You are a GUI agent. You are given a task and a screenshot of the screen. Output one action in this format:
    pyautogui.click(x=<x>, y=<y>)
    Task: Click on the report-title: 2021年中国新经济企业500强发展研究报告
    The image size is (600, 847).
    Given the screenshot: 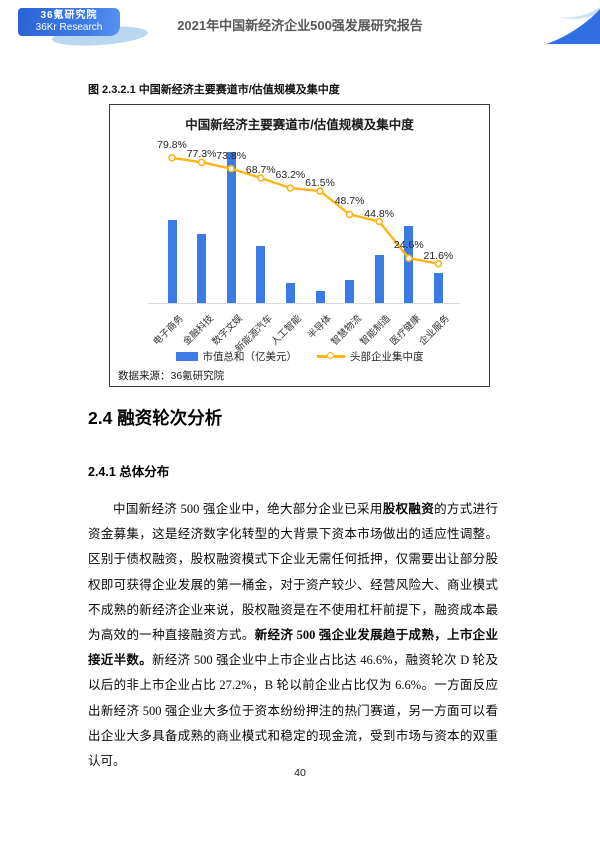 What is the action you would take?
    pyautogui.click(x=300, y=25)
    